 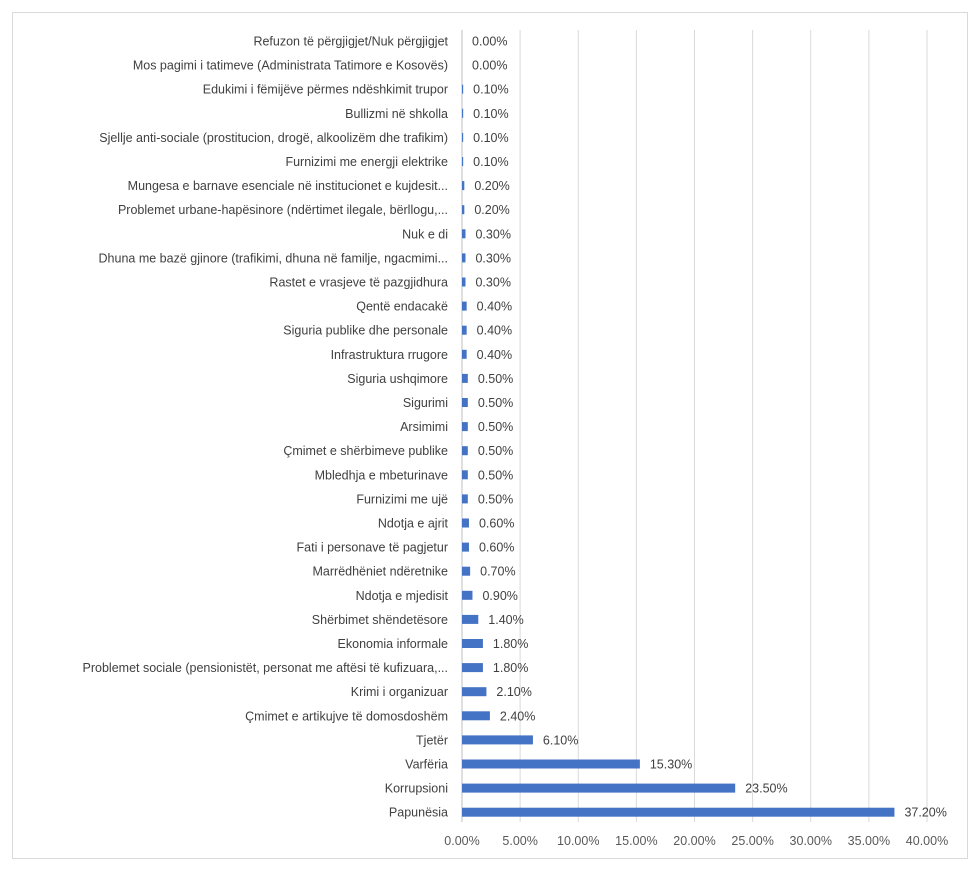 What do you see at coordinates (671, 765) in the screenshot?
I see `data-label: 15.30%` at bounding box center [671, 765].